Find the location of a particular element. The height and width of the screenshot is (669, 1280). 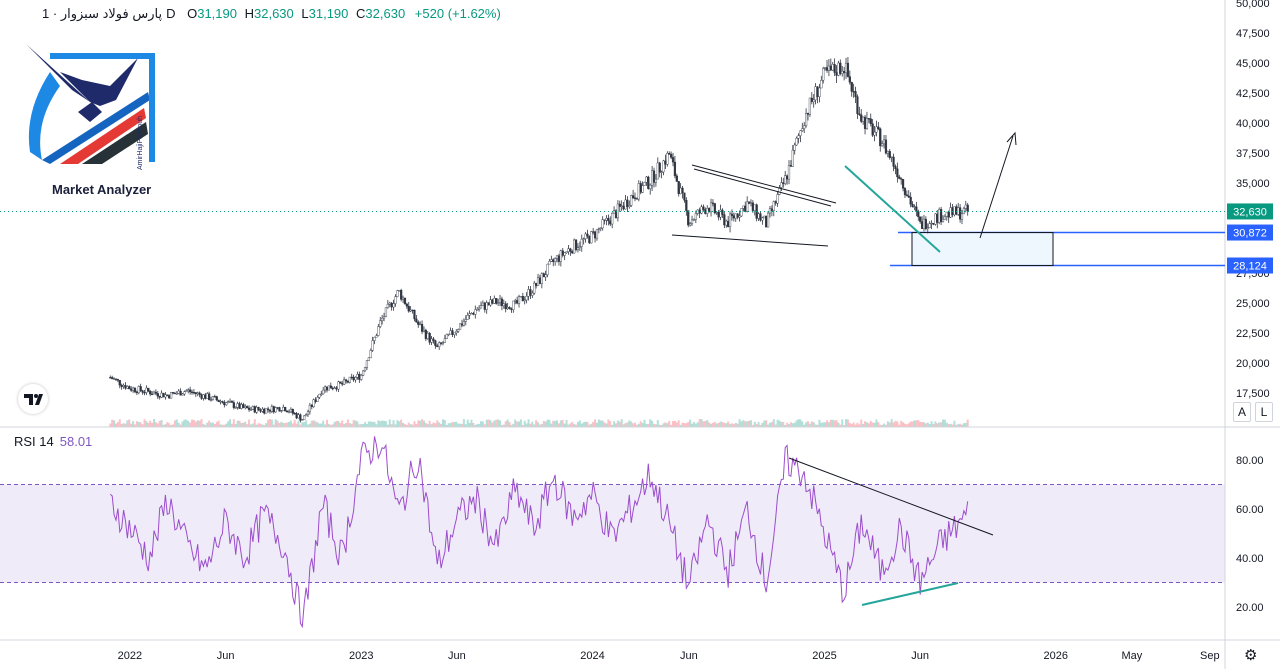

open-value: 31,190 is located at coordinates (217, 13).